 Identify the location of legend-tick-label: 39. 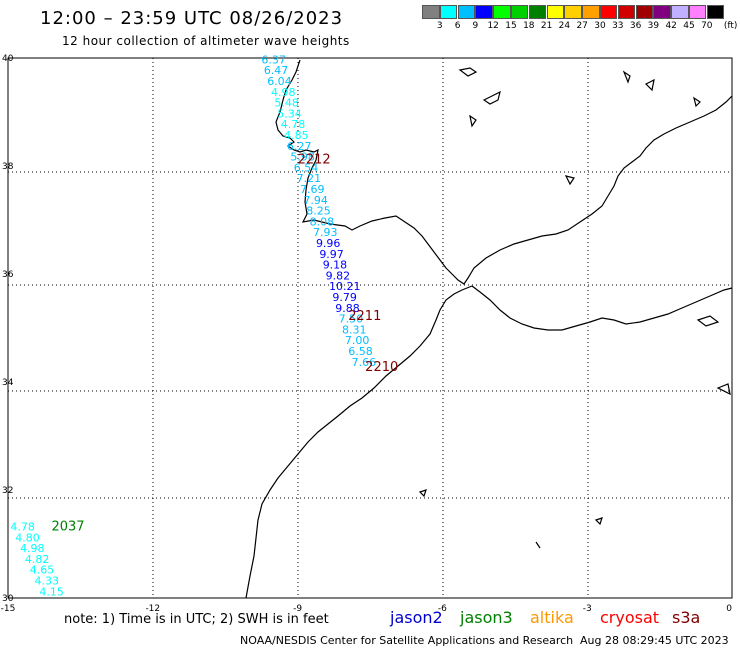
(653, 26).